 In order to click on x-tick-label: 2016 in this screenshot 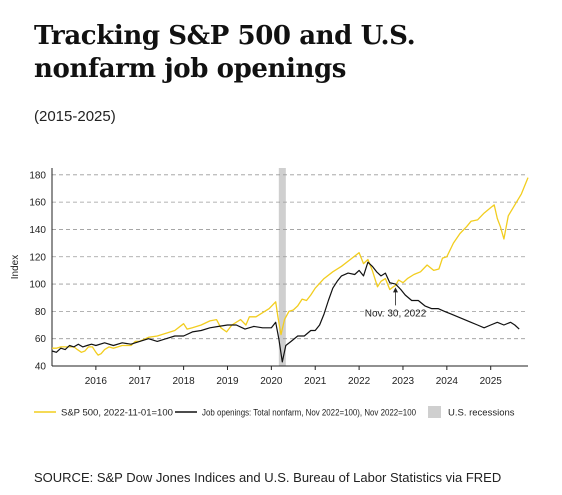, I will do `click(96, 381)`.